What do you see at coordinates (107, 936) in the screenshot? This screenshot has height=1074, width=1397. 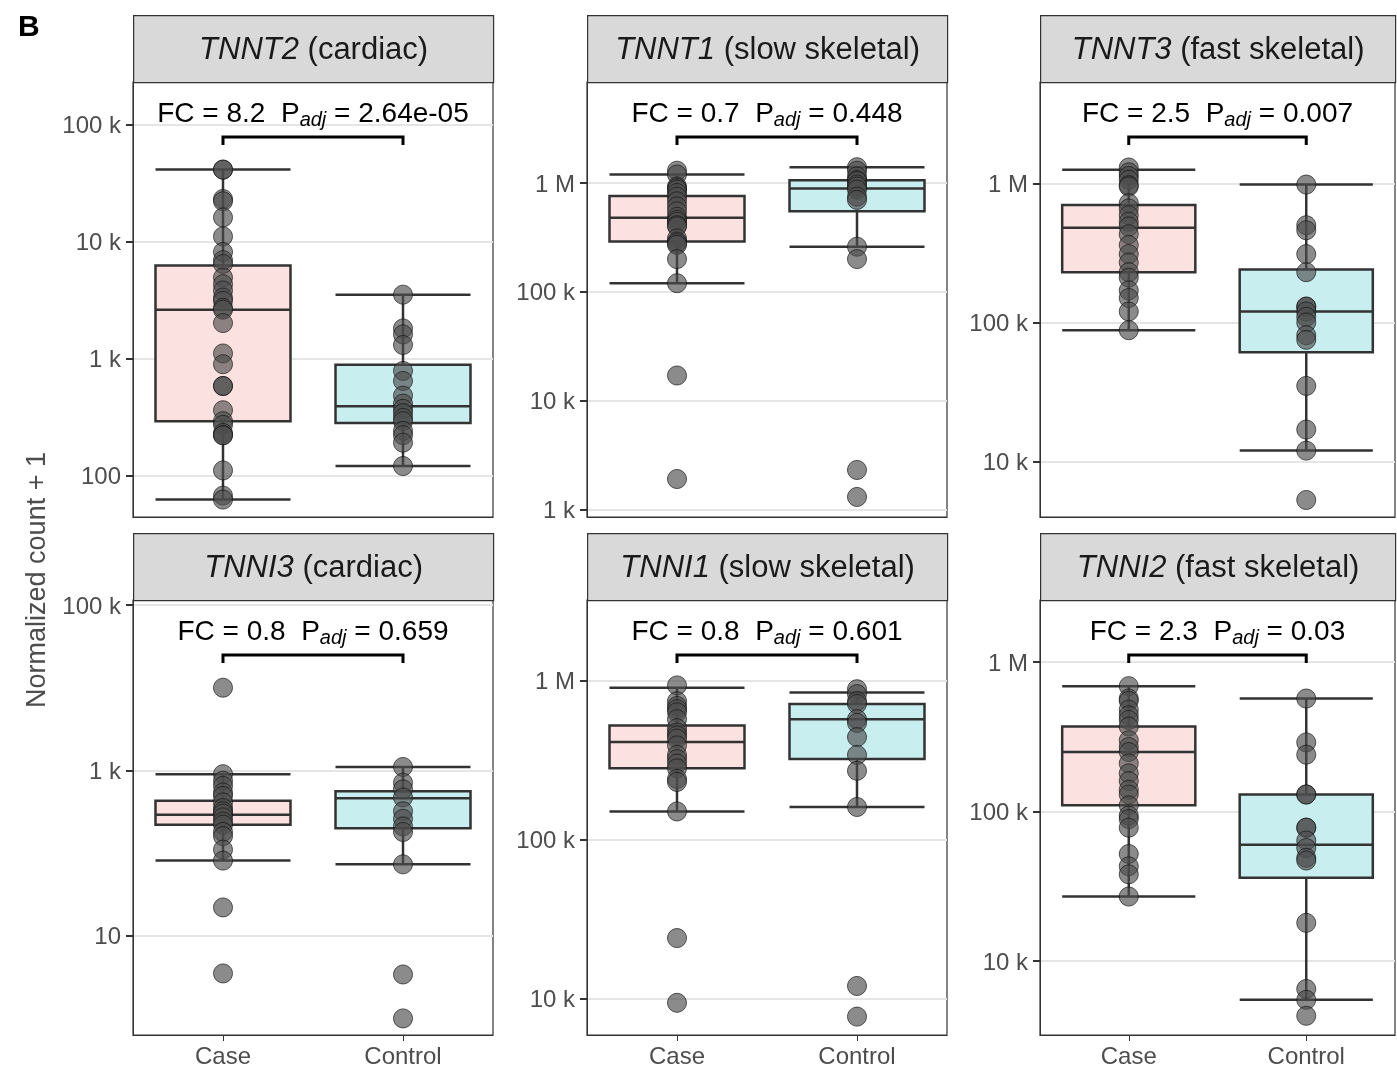 I see `y-tick-label: 10` at bounding box center [107, 936].